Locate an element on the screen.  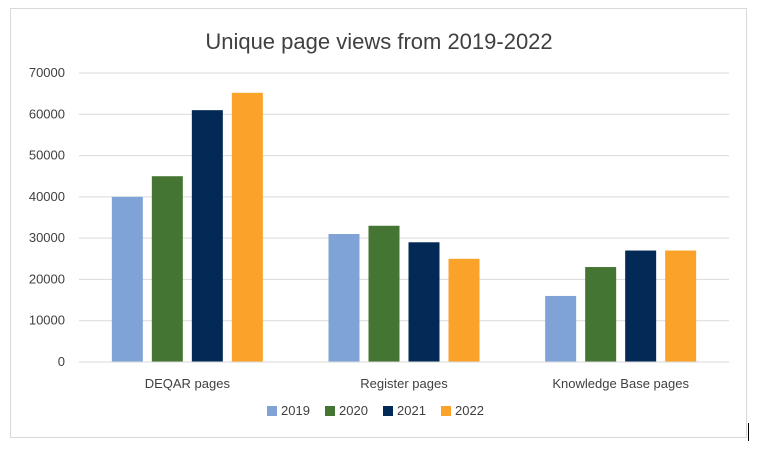
x-tick-label: DEQAR pages is located at coordinates (188, 383).